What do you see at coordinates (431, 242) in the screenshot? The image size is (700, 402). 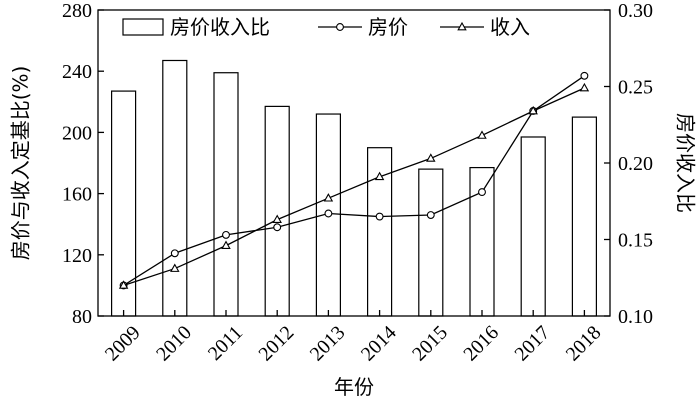 I see `bar-2015` at bounding box center [431, 242].